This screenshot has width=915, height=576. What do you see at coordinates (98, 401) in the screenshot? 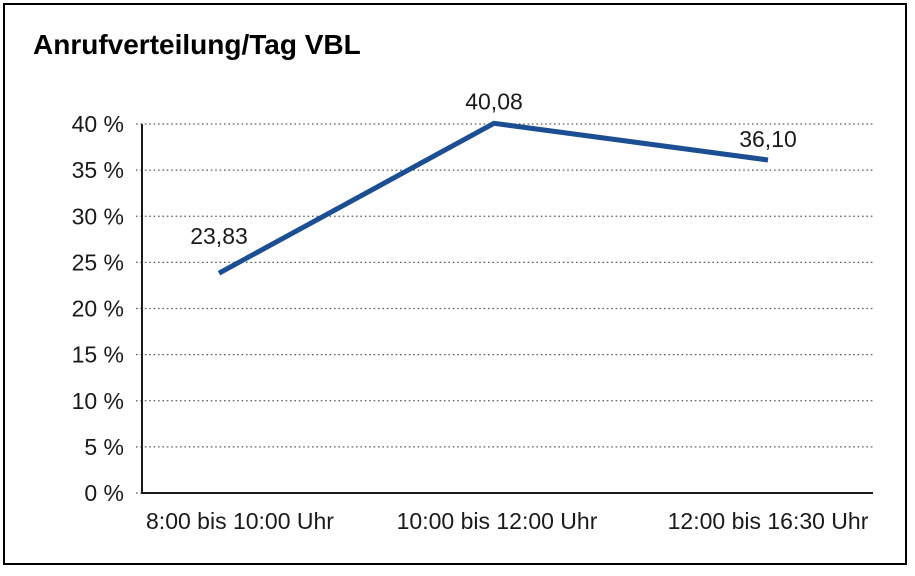
I see `y-axis-tick-label: 10 %` at bounding box center [98, 401].